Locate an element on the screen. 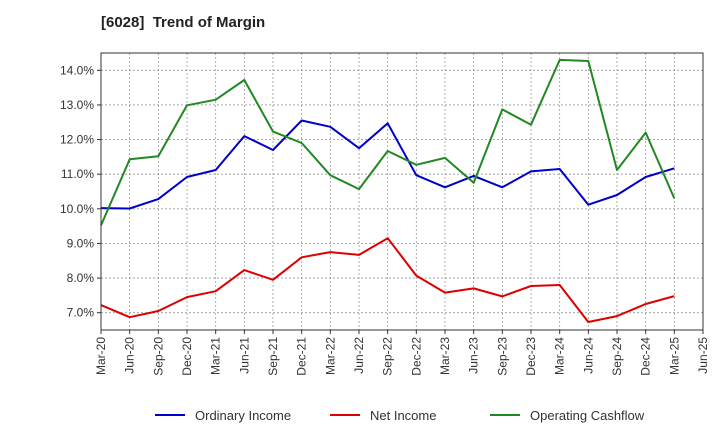 Image resolution: width=720 pixels, height=440 pixels. x-tick-label: Mar-23 is located at coordinates (445, 356).